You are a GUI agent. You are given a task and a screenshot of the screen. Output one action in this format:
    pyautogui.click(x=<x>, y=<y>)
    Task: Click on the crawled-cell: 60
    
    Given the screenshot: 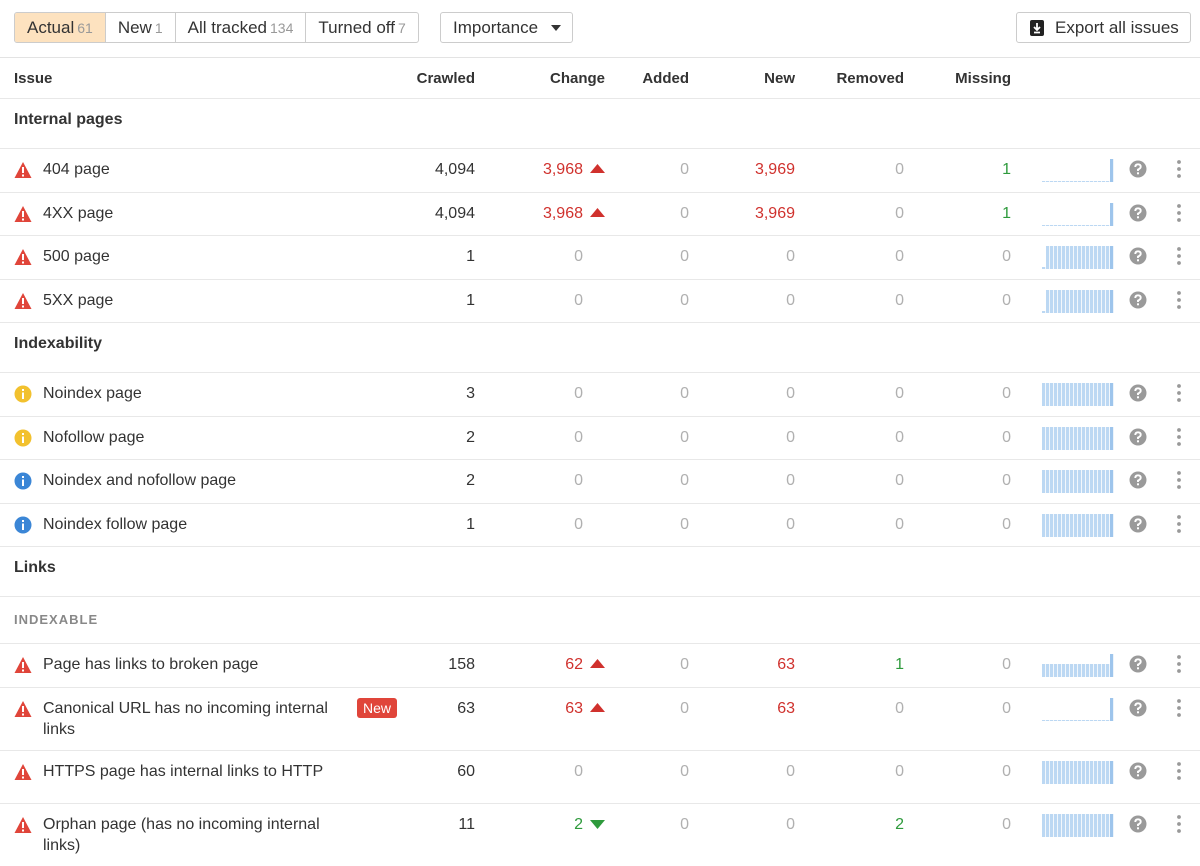 What is the action you would take?
    pyautogui.click(x=437, y=777)
    